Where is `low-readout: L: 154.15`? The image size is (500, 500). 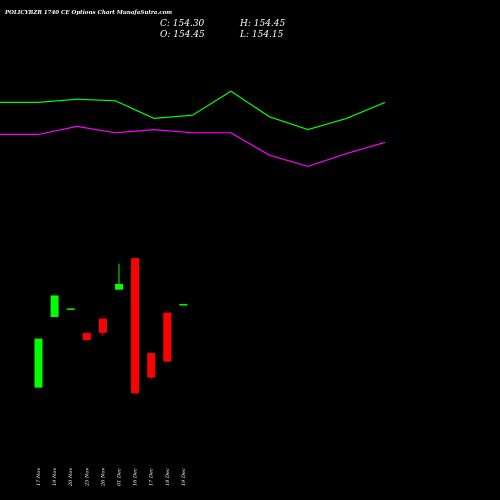 low-readout: L: 154.15 is located at coordinates (261, 35).